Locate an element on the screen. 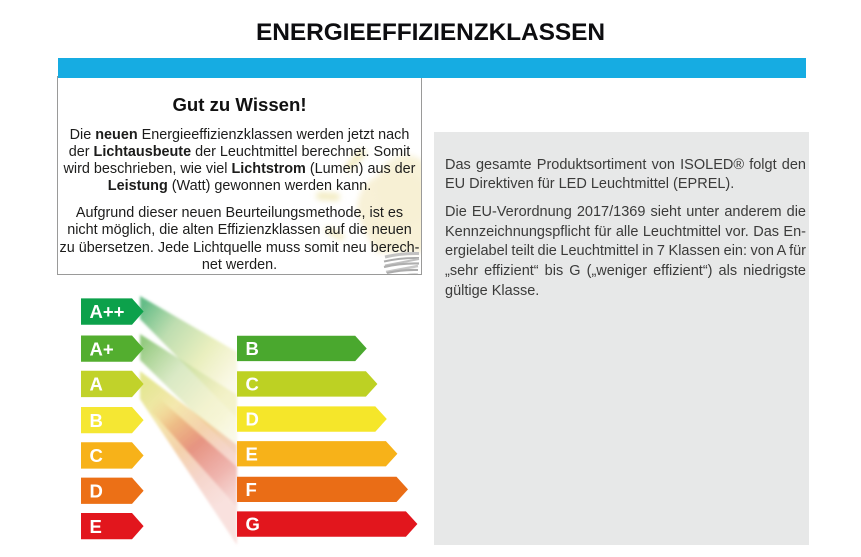  svg-text: A++ is located at coordinates (107, 311).